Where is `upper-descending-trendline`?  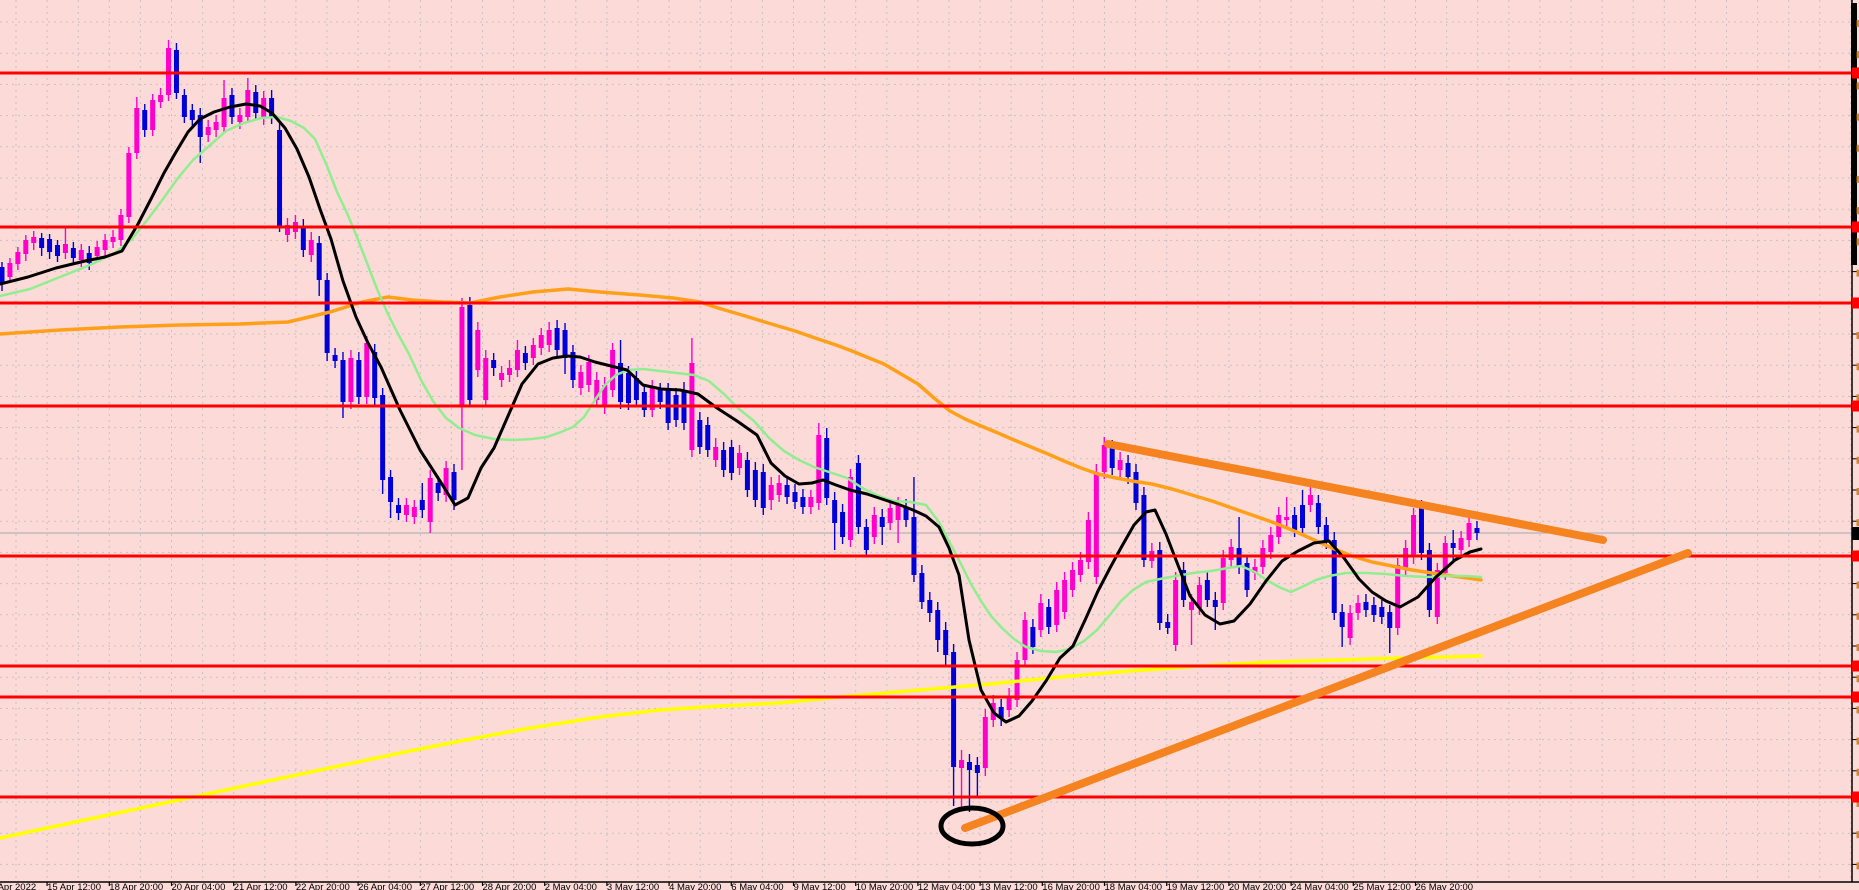
upper-descending-trendline is located at coordinates (1355, 492).